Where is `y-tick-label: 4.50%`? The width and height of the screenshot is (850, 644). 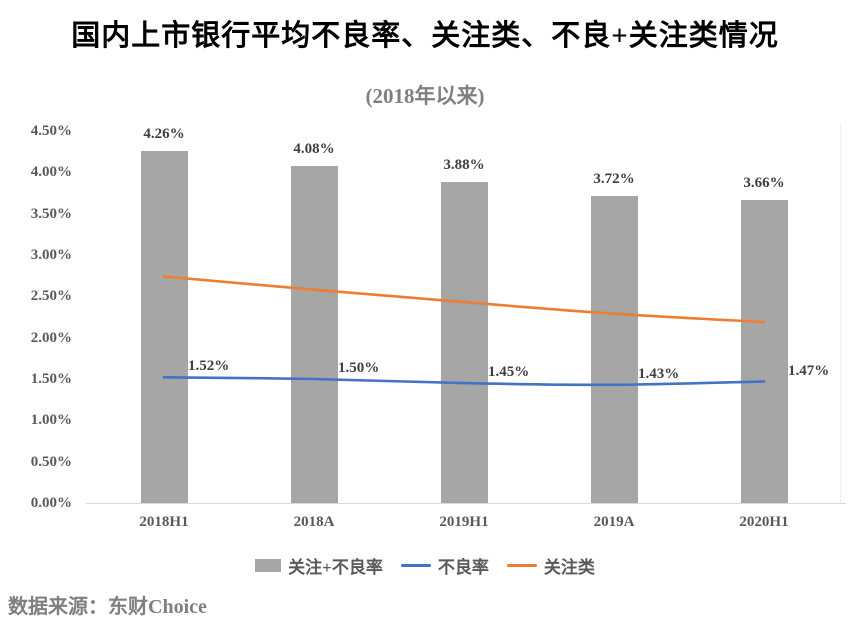
y-tick-label: 4.50% is located at coordinates (51, 131).